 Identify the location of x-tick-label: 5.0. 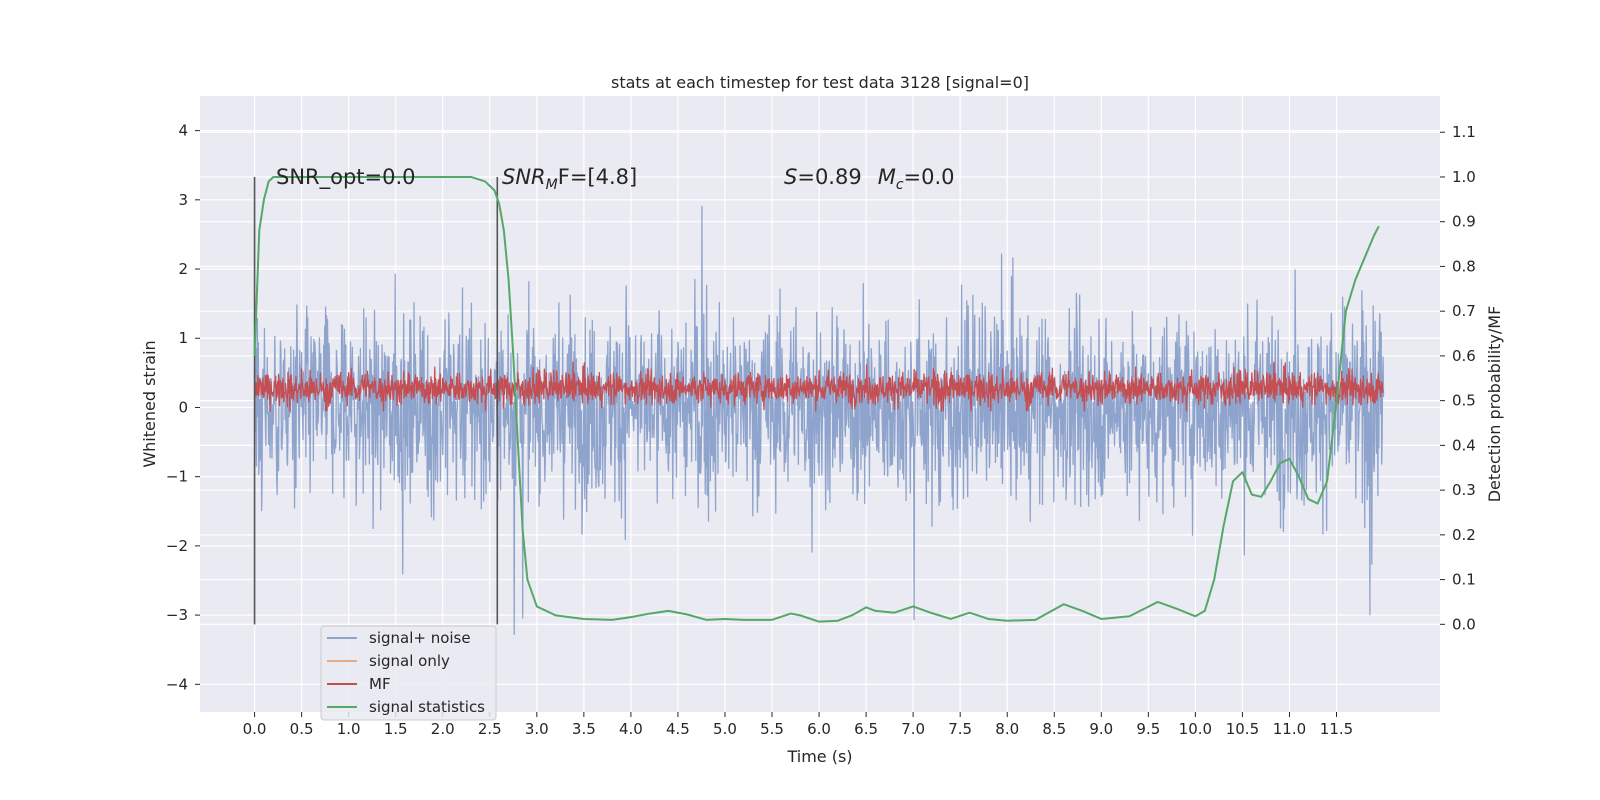
(725, 729).